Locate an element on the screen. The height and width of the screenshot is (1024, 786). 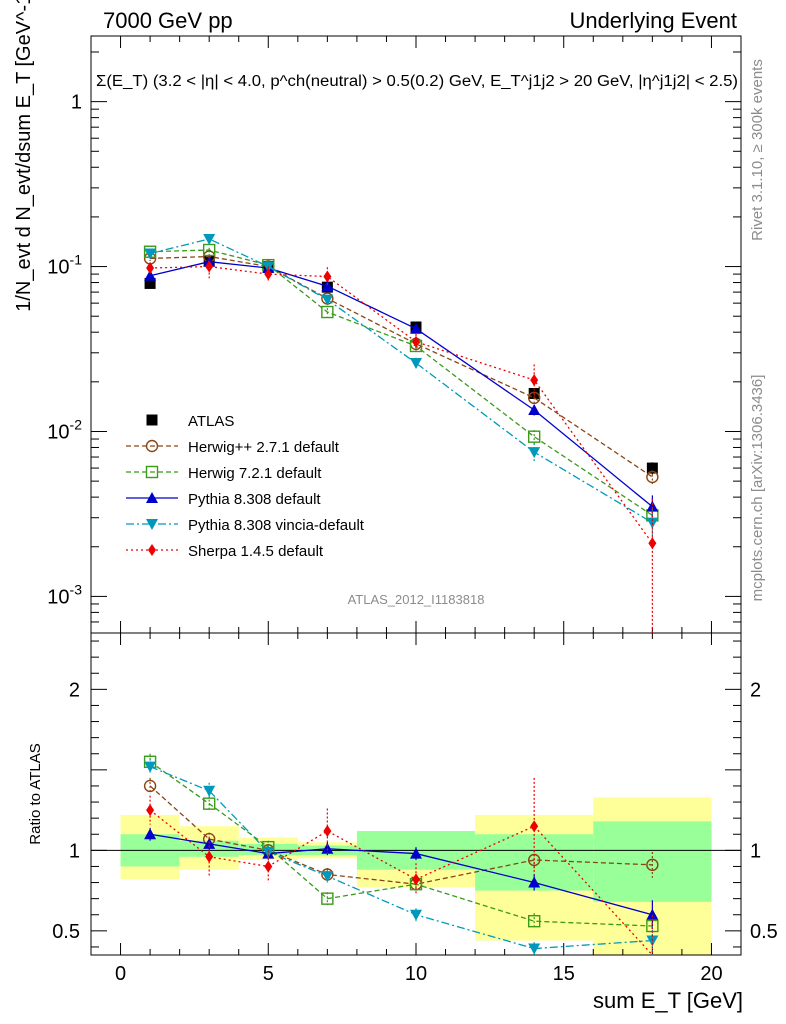
x-tick-label: 5 is located at coordinates (268, 974).